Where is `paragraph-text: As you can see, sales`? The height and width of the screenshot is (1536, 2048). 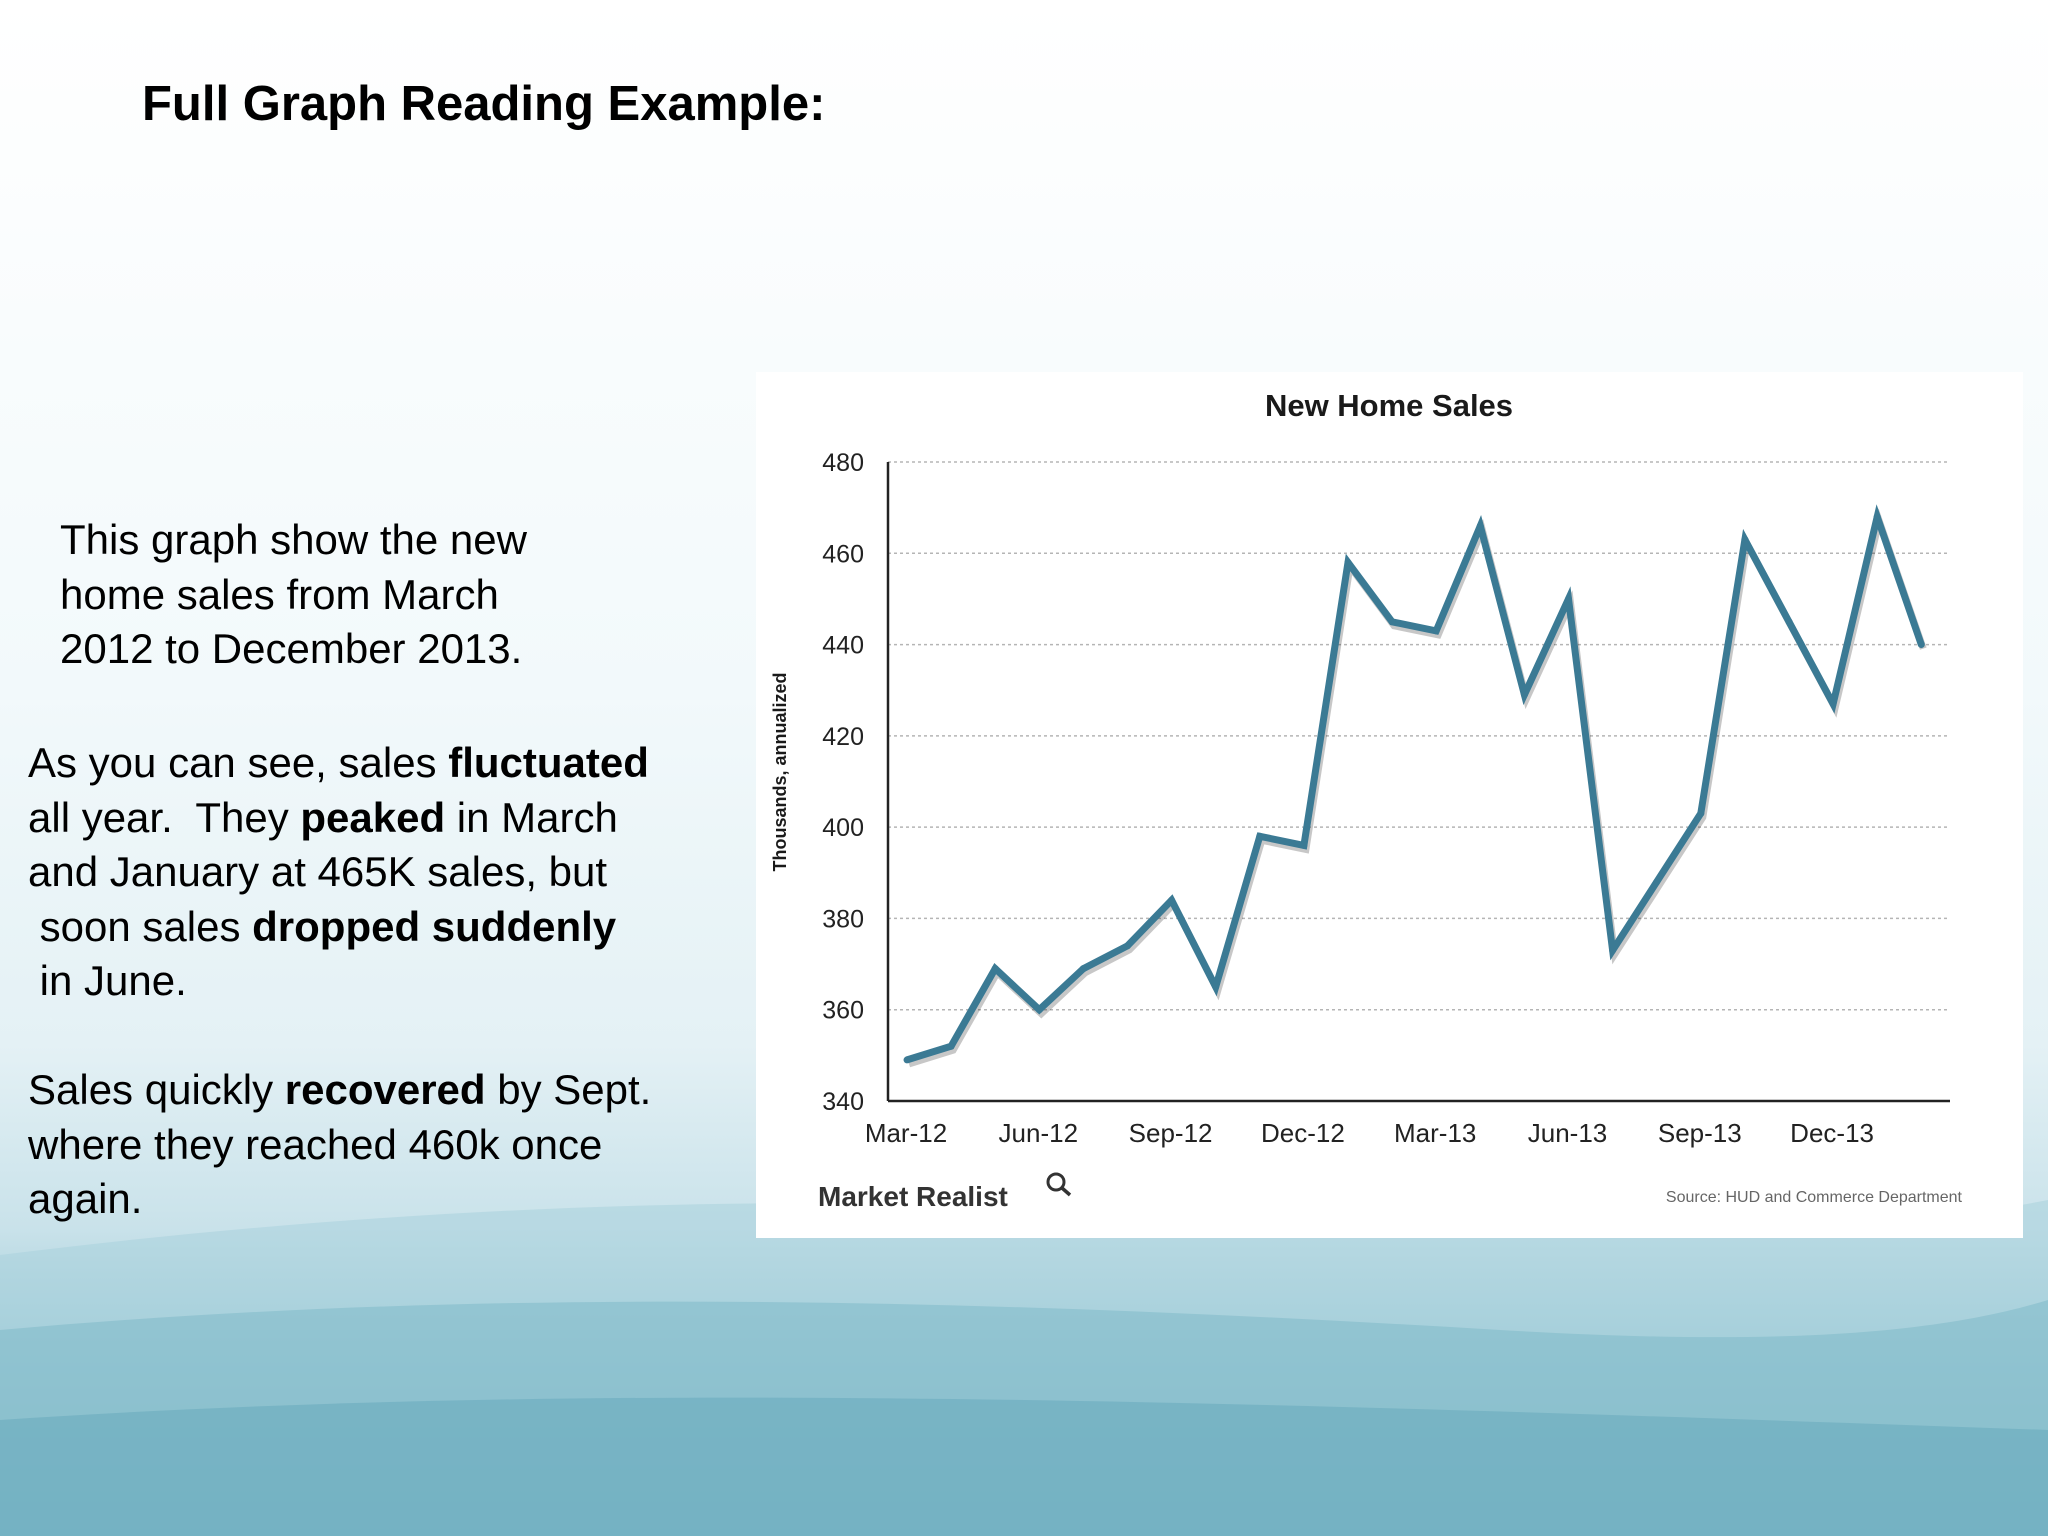
paragraph-text: As you can see, sales is located at coordinates (238, 762).